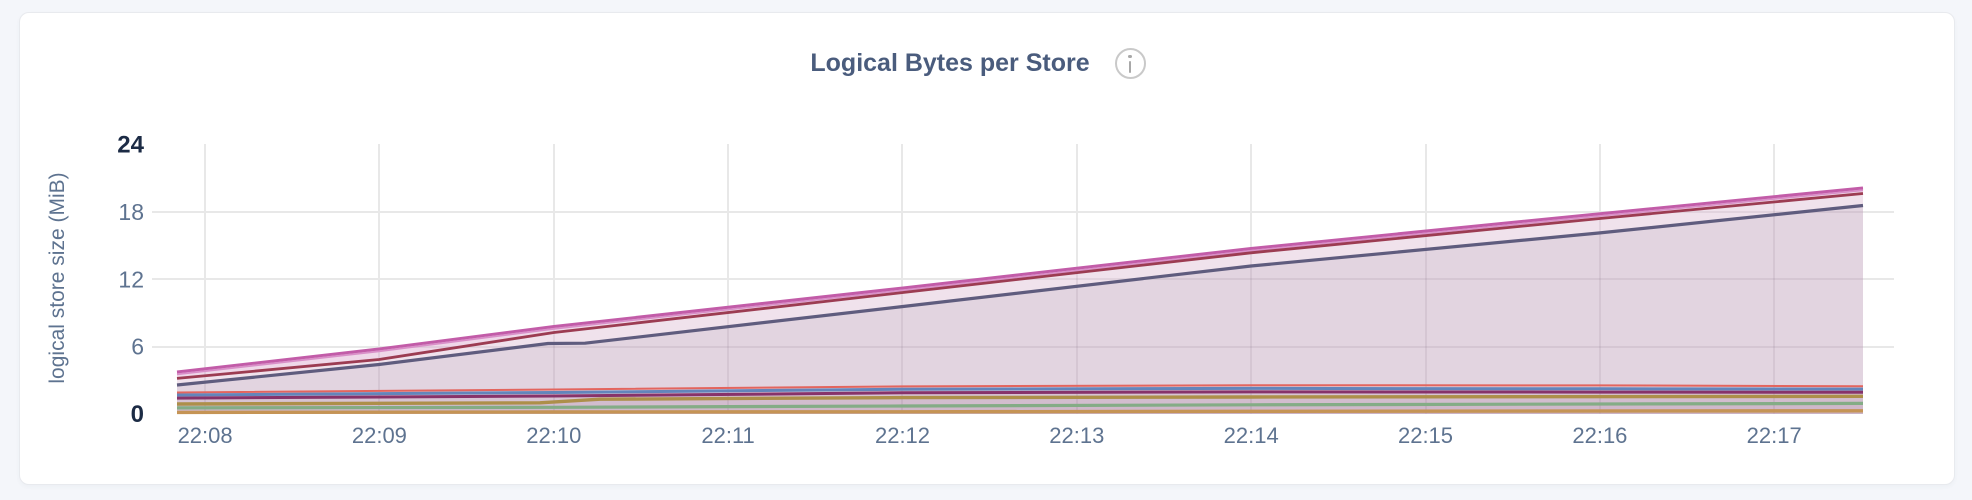 This screenshot has height=500, width=1972. I want to click on svg-text: logical store size (MiB), so click(57, 277).